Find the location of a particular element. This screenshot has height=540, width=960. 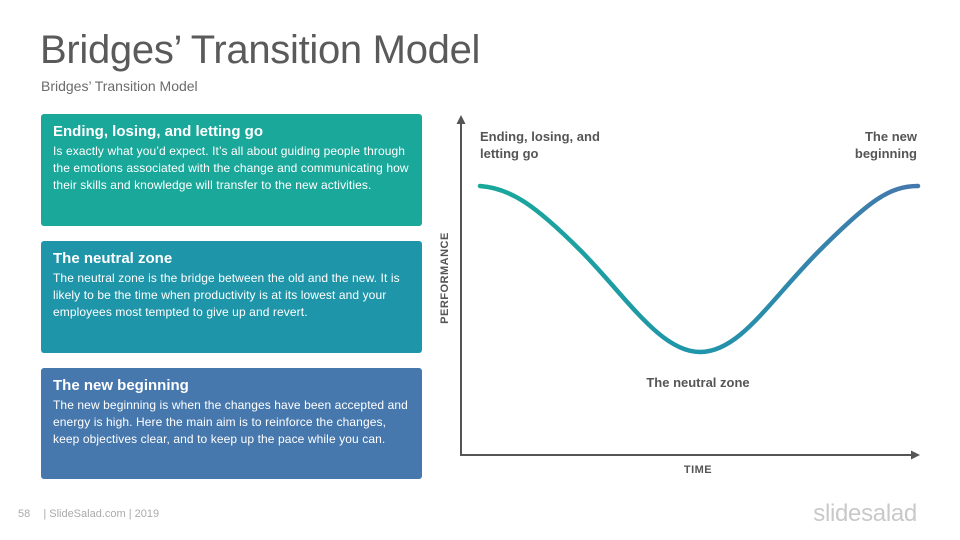

diagram-label-new-beginning: The new beginning is located at coordinates (885, 145).